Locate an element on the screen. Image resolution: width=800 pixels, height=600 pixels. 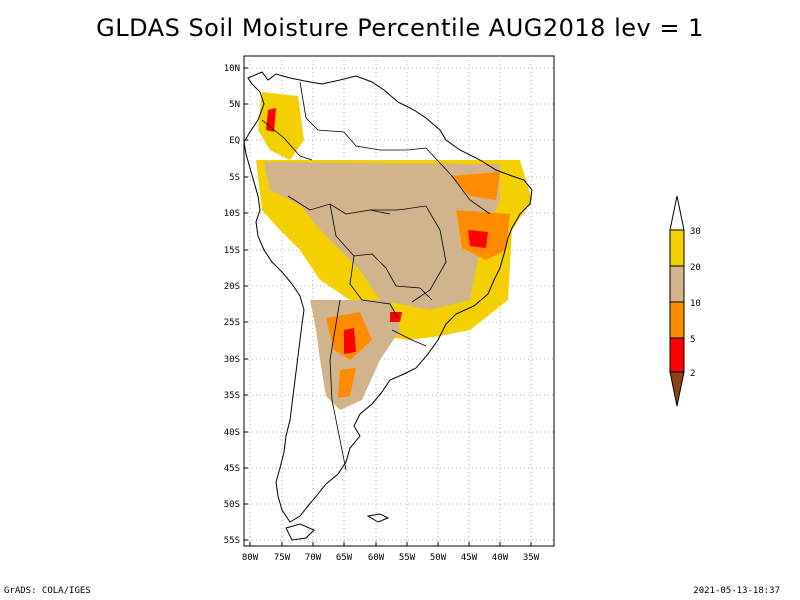
colorbar is located at coordinates (677, 301).